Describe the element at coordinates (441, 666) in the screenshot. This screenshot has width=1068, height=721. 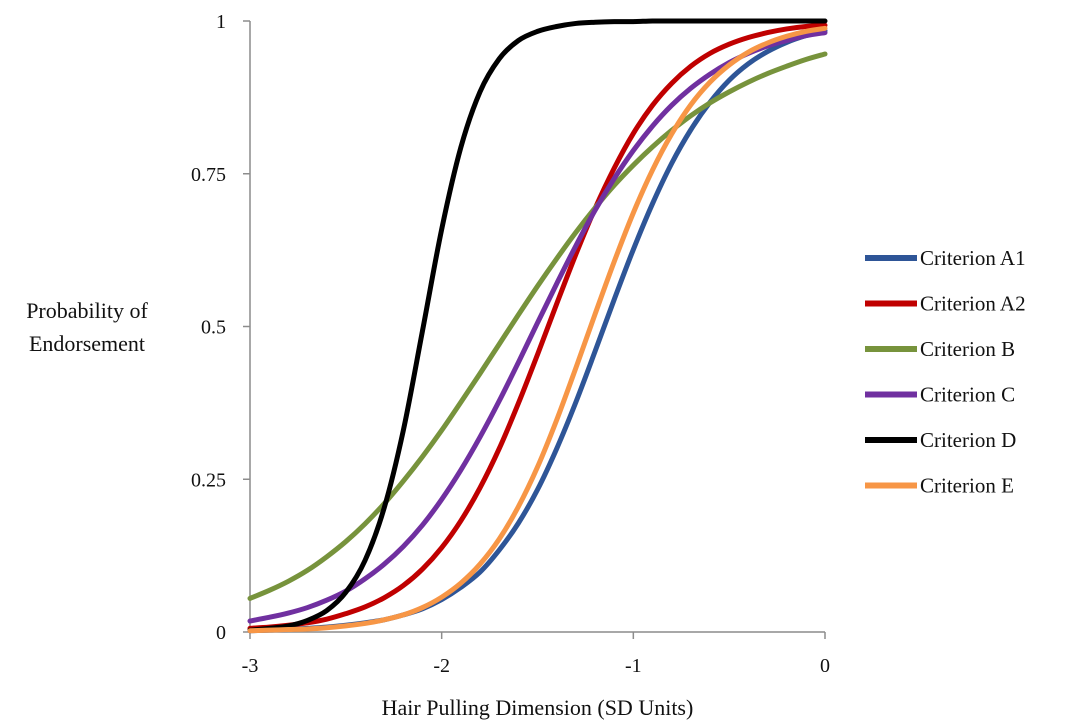
I see `x-tick-label: -2` at that location.